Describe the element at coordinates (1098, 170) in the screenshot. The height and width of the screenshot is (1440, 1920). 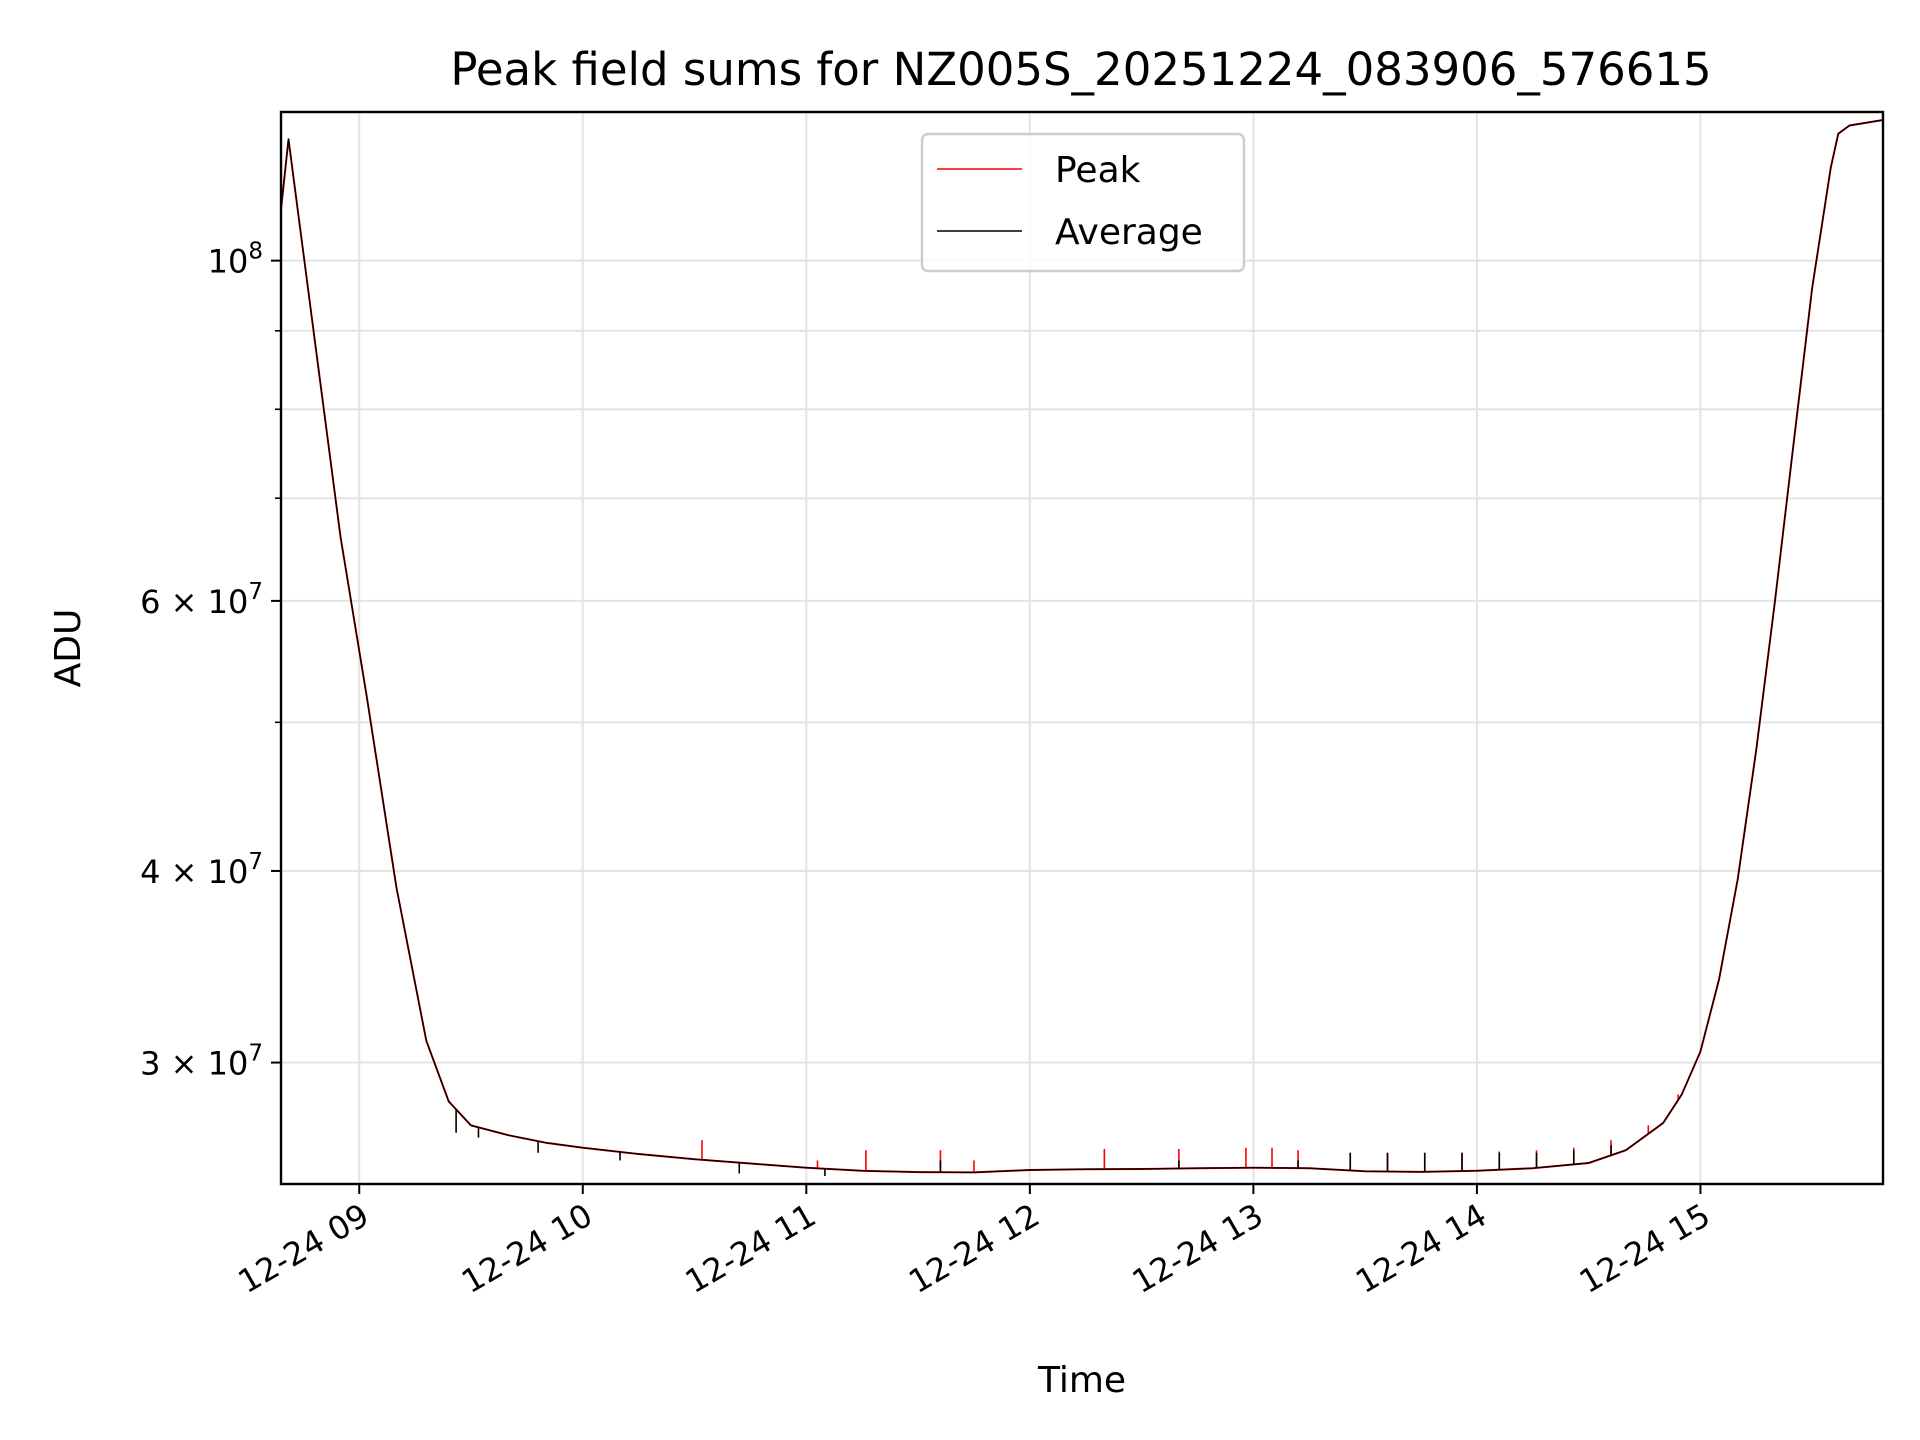
I see `legend-label-peak: Peak` at that location.